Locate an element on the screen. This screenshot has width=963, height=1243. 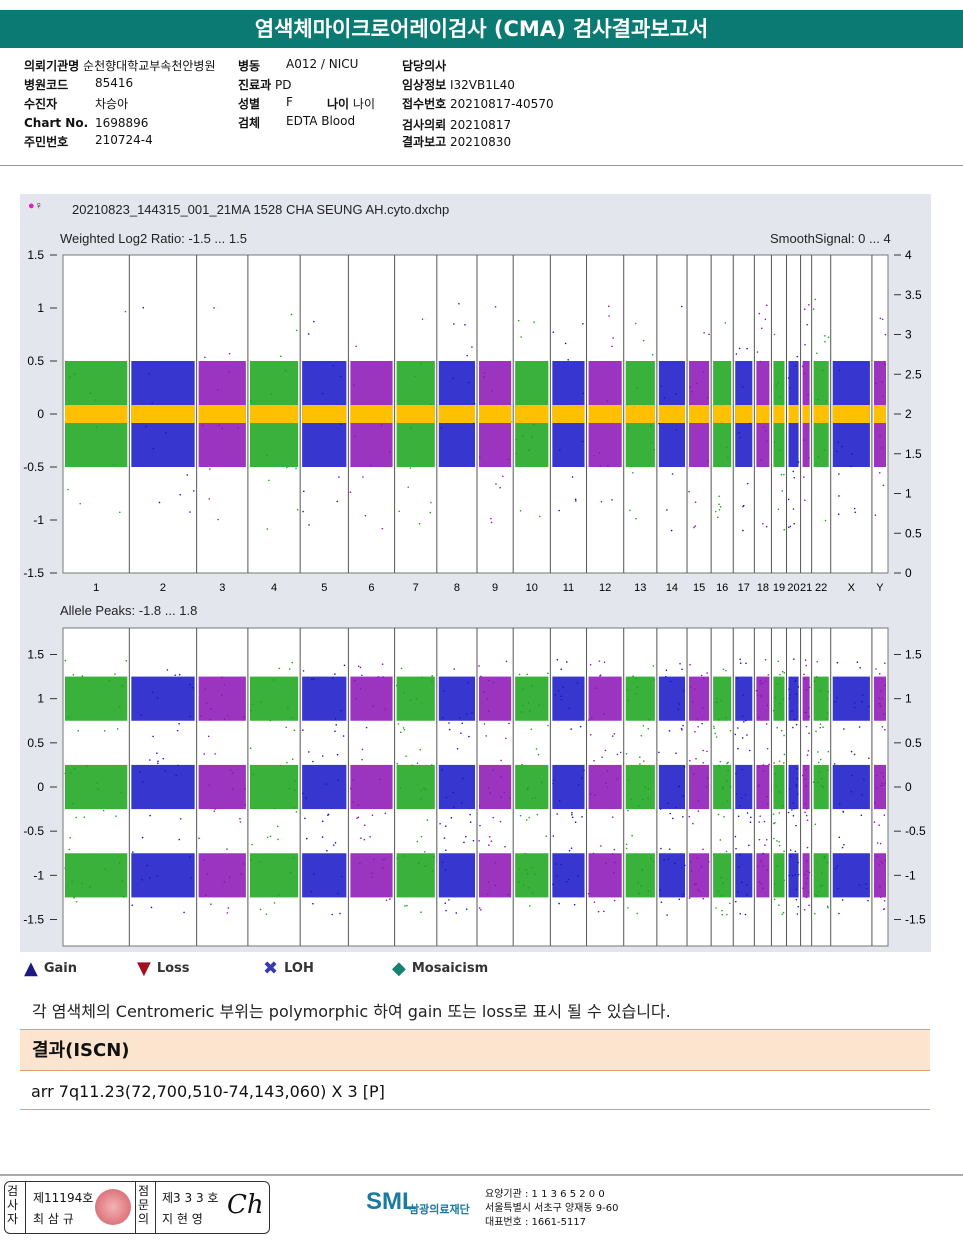
x-tick-label-chr6: 6 is located at coordinates (371, 588).